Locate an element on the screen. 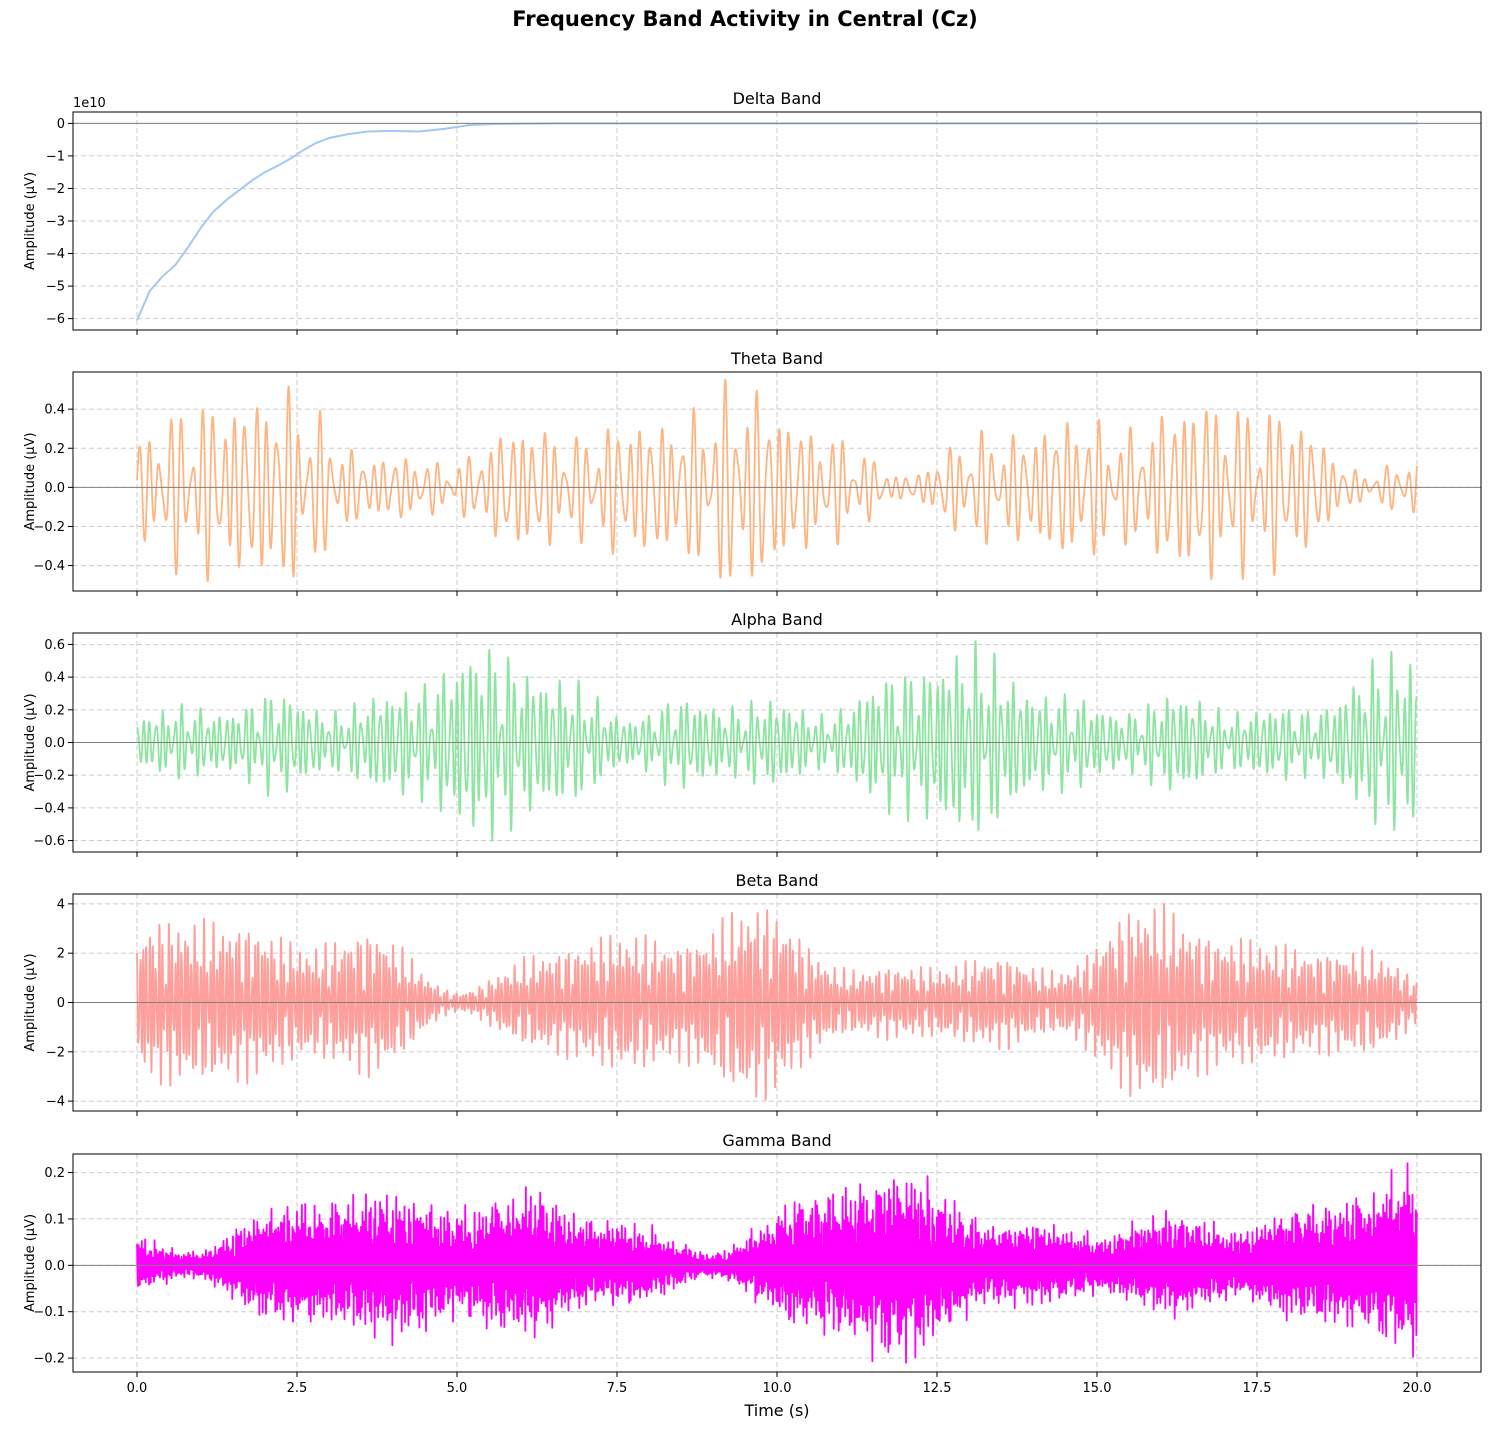  alpha-y-axis-label: Amplitude (µV) is located at coordinates (30, 742).